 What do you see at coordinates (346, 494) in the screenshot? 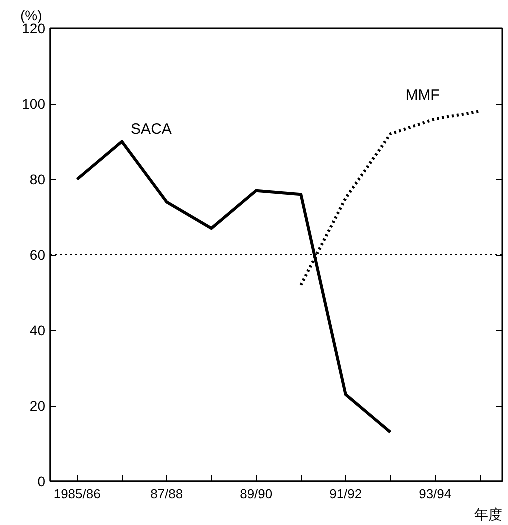
I see `x-tick-label: 91/92` at bounding box center [346, 494].